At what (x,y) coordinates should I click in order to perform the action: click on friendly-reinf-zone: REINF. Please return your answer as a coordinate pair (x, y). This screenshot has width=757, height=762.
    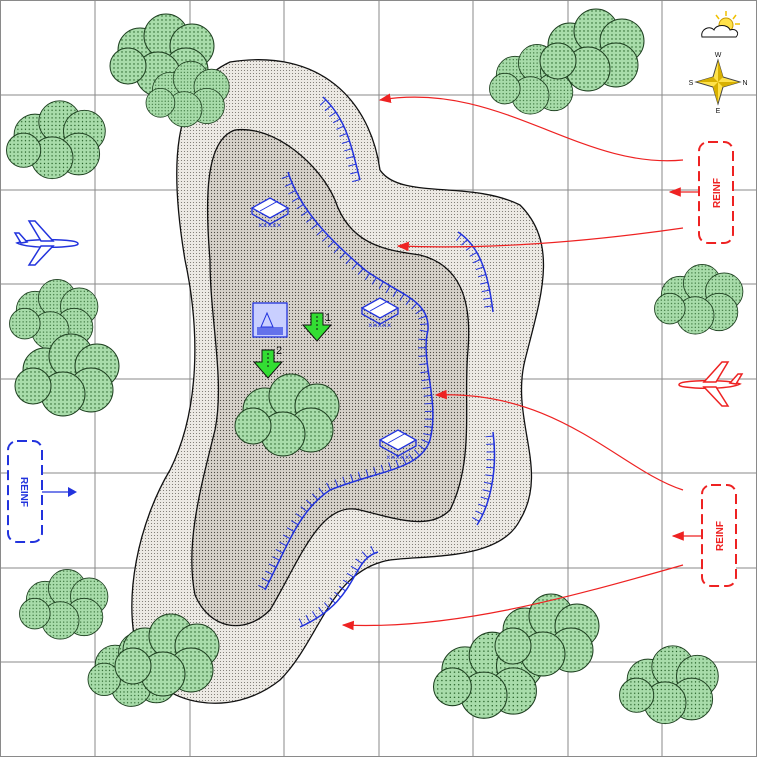
    Looking at the image, I should click on (42, 491).